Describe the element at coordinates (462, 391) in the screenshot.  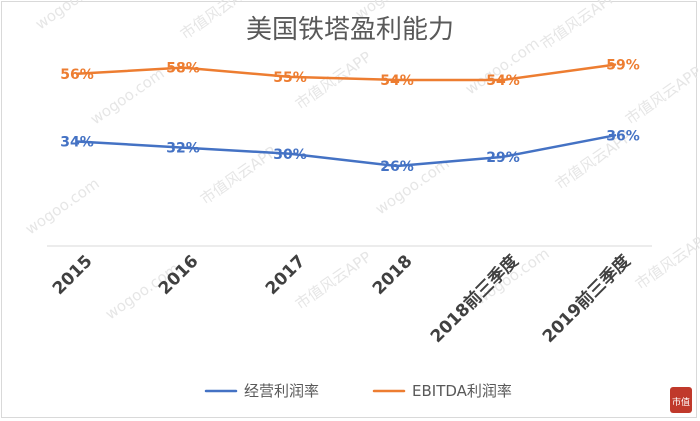
I see `legend-label-2: EBITDA利润率` at that location.